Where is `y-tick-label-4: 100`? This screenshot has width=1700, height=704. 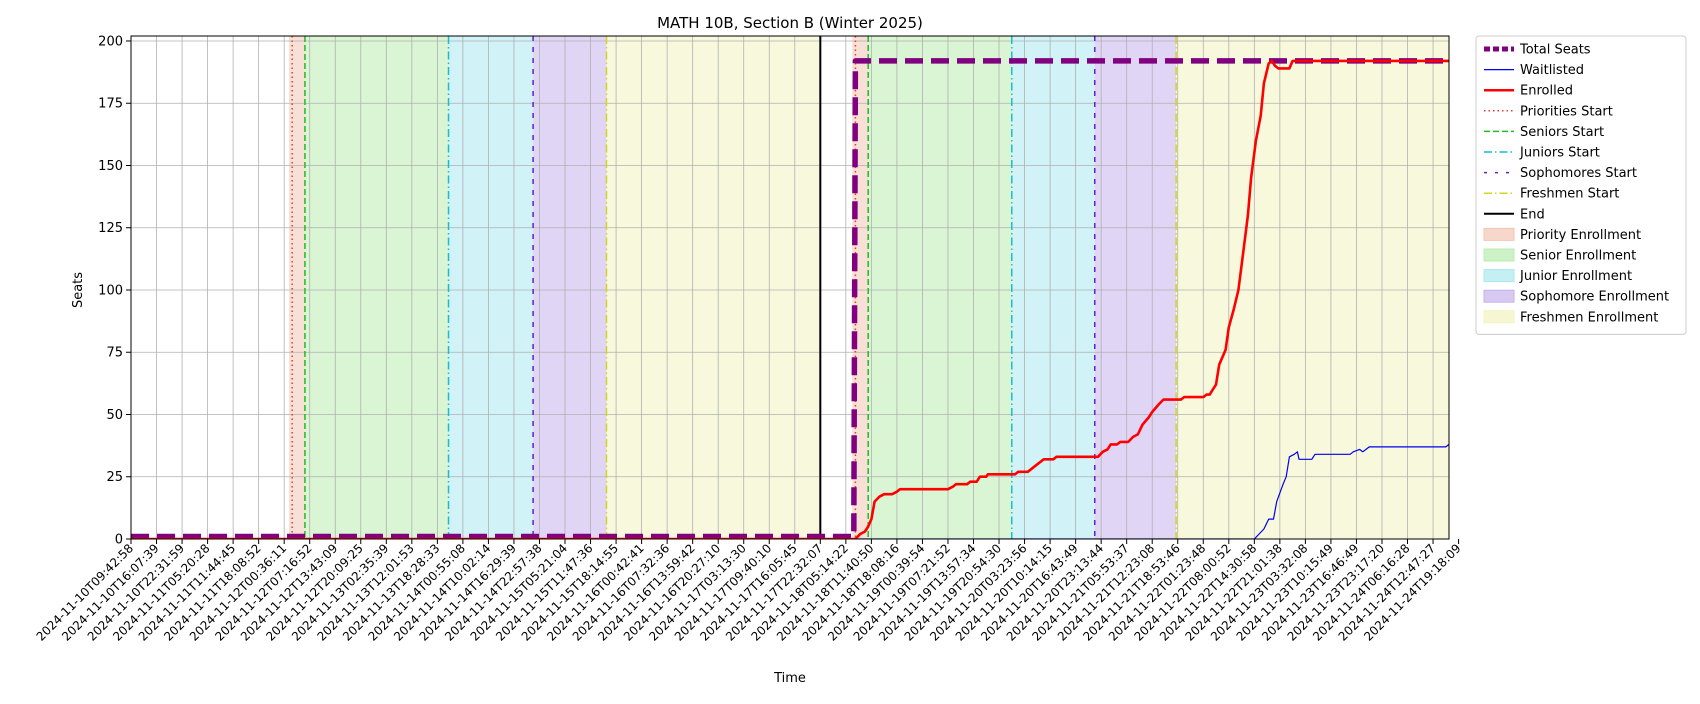
y-tick-label-4: 100 is located at coordinates (110, 290).